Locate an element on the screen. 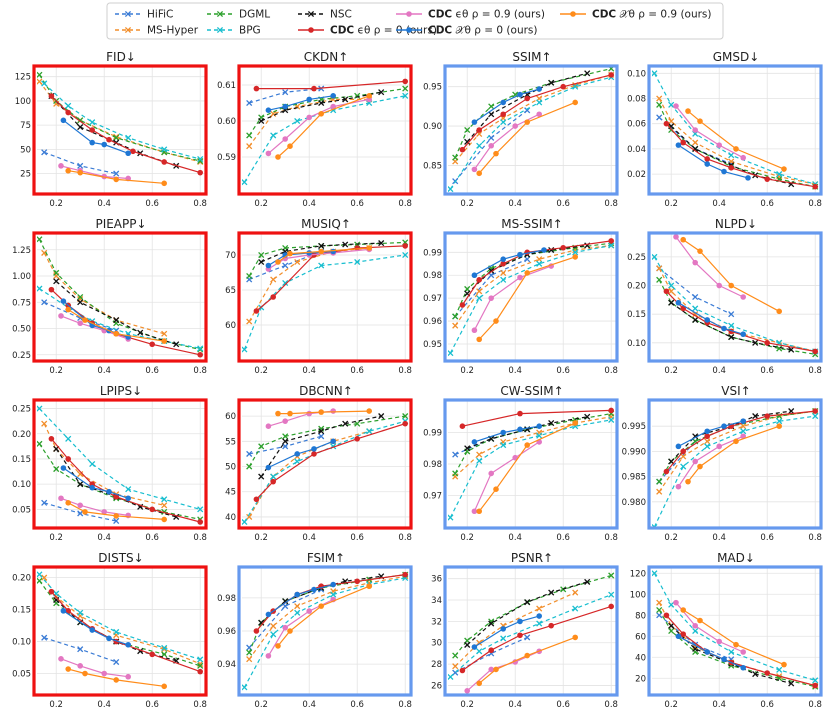 The width and height of the screenshot is (830, 719). series-line-hific is located at coordinates (285, 618).